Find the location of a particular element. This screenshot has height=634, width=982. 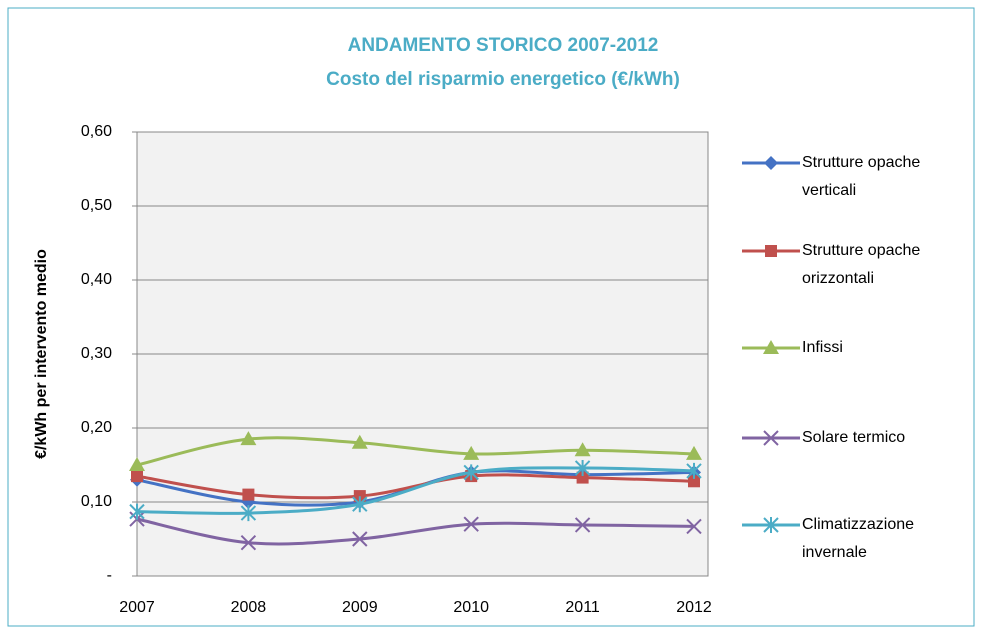

legend-label: Solare termico is located at coordinates (853, 437).